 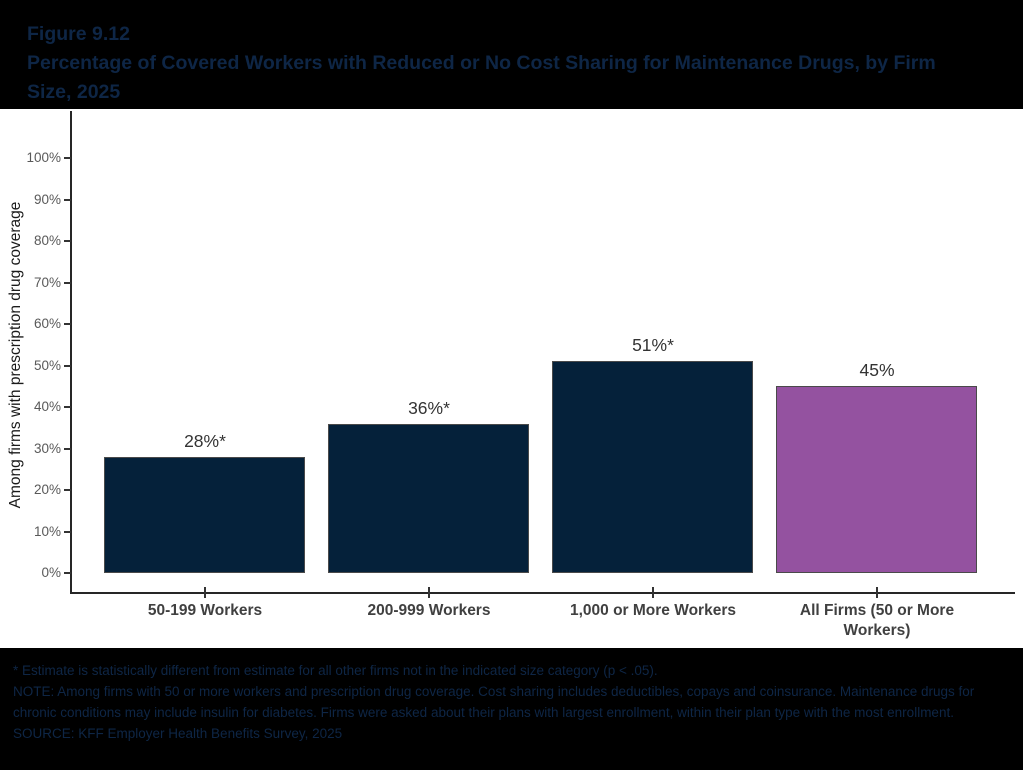 I want to click on y-axis-tick-label: 70%, so click(x=47, y=282).